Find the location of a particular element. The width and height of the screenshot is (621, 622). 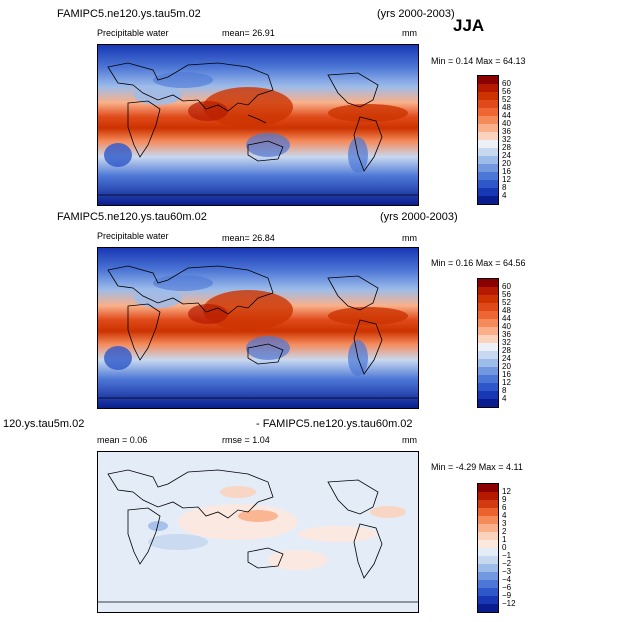

panel2-variable: Precipitable water is located at coordinates (133, 236).